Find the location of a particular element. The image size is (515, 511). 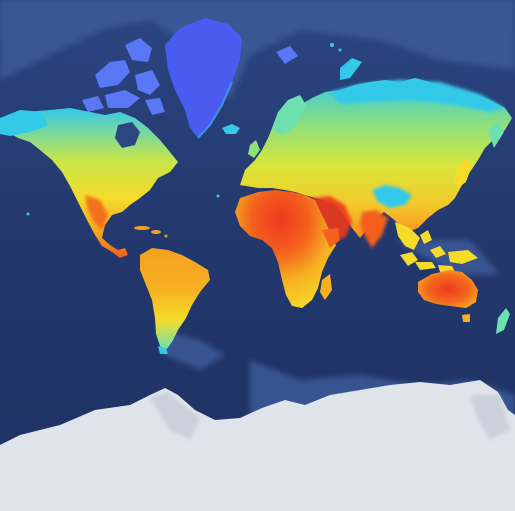

horn-of-africa is located at coordinates (331, 238).